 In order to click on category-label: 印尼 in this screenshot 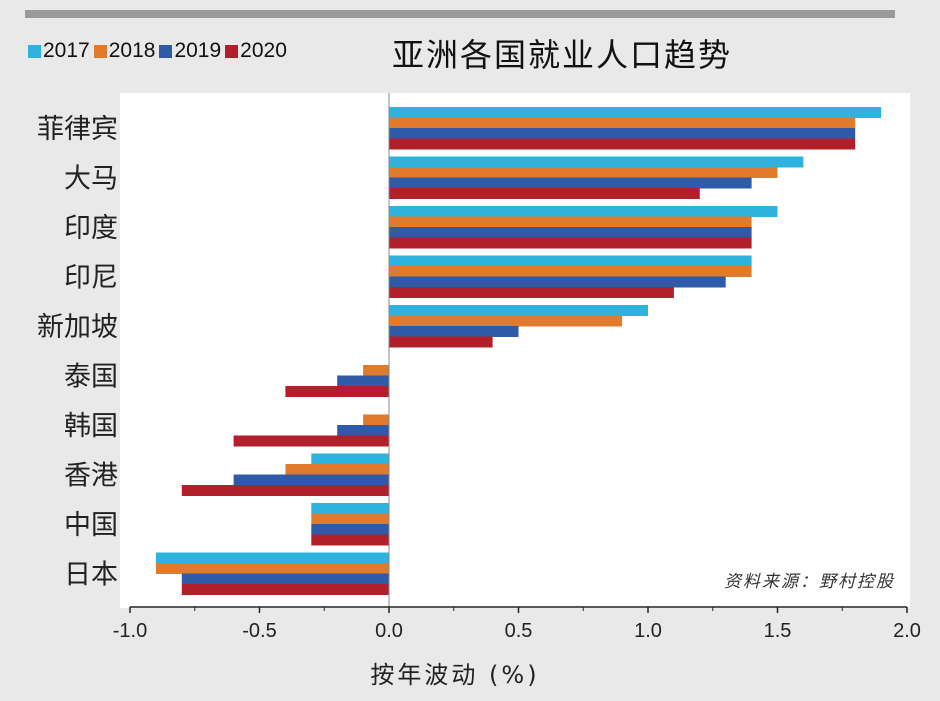, I will do `click(91, 278)`.